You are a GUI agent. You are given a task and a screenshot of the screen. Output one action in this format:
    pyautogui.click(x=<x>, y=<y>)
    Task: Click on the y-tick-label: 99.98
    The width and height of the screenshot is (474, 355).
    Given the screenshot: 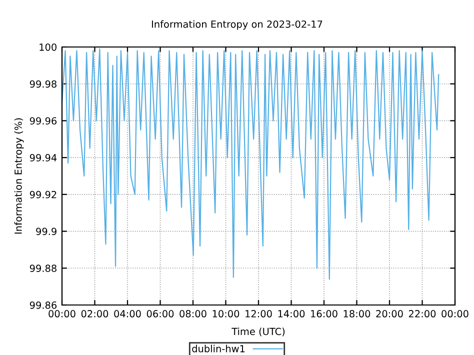 What is the action you would take?
    pyautogui.click(x=43, y=84)
    